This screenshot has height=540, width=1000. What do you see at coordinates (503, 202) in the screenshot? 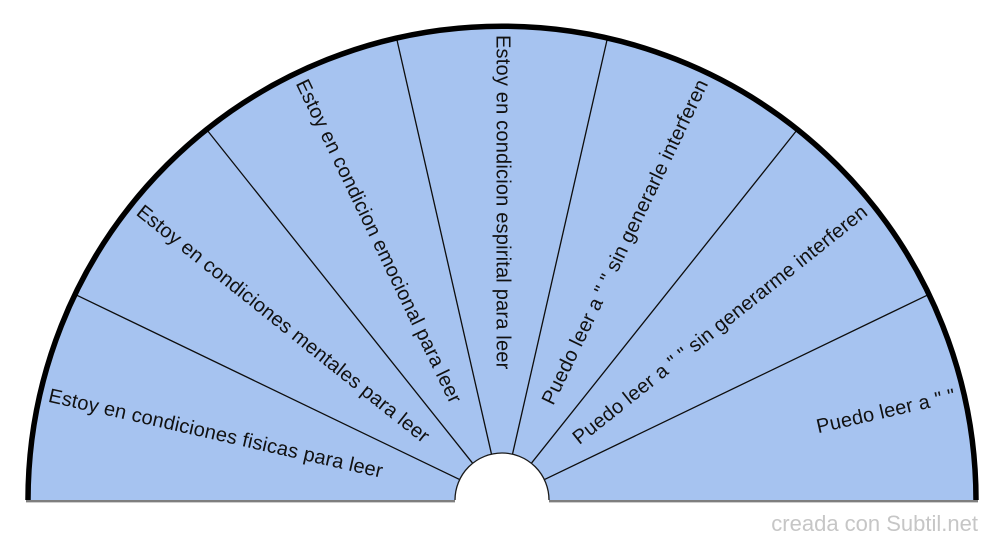
I see `segment-label-4: Estoy en condicion espirital para leer` at bounding box center [503, 202].